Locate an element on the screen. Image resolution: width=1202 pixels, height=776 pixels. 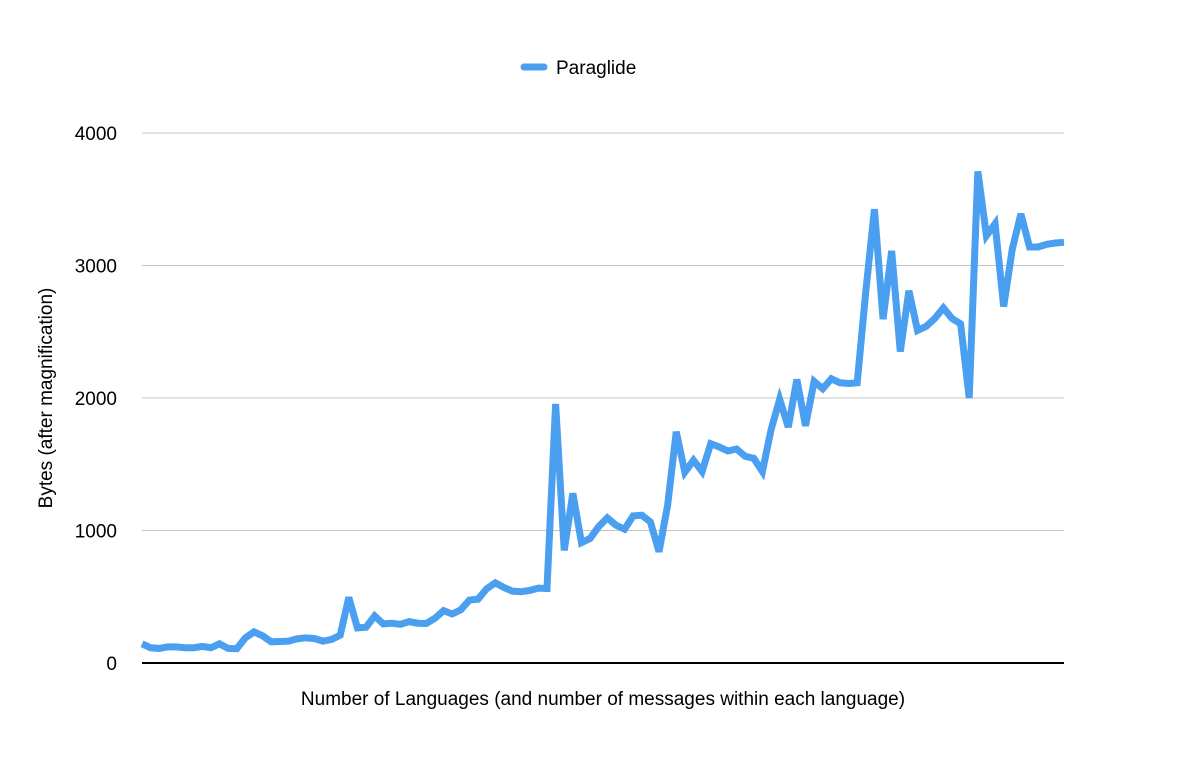
legend-label-paraglide: Paraglide is located at coordinates (596, 68).